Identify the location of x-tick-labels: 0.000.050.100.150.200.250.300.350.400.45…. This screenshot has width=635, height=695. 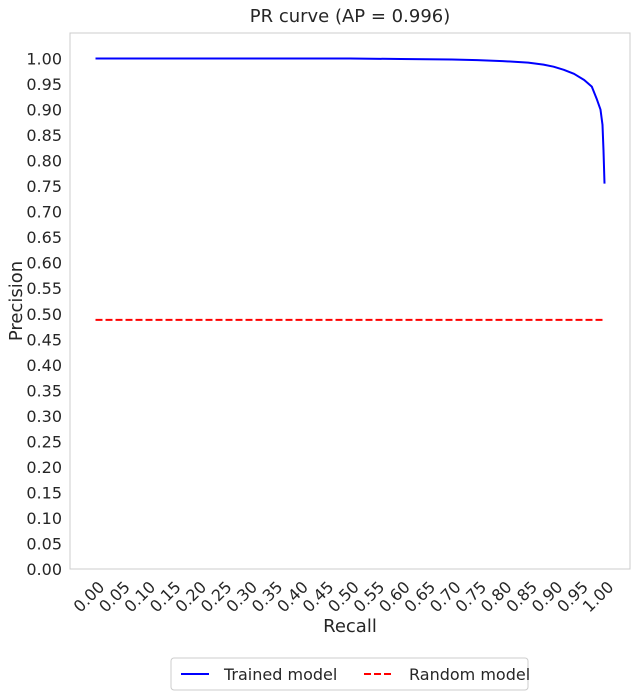
(344, 596).